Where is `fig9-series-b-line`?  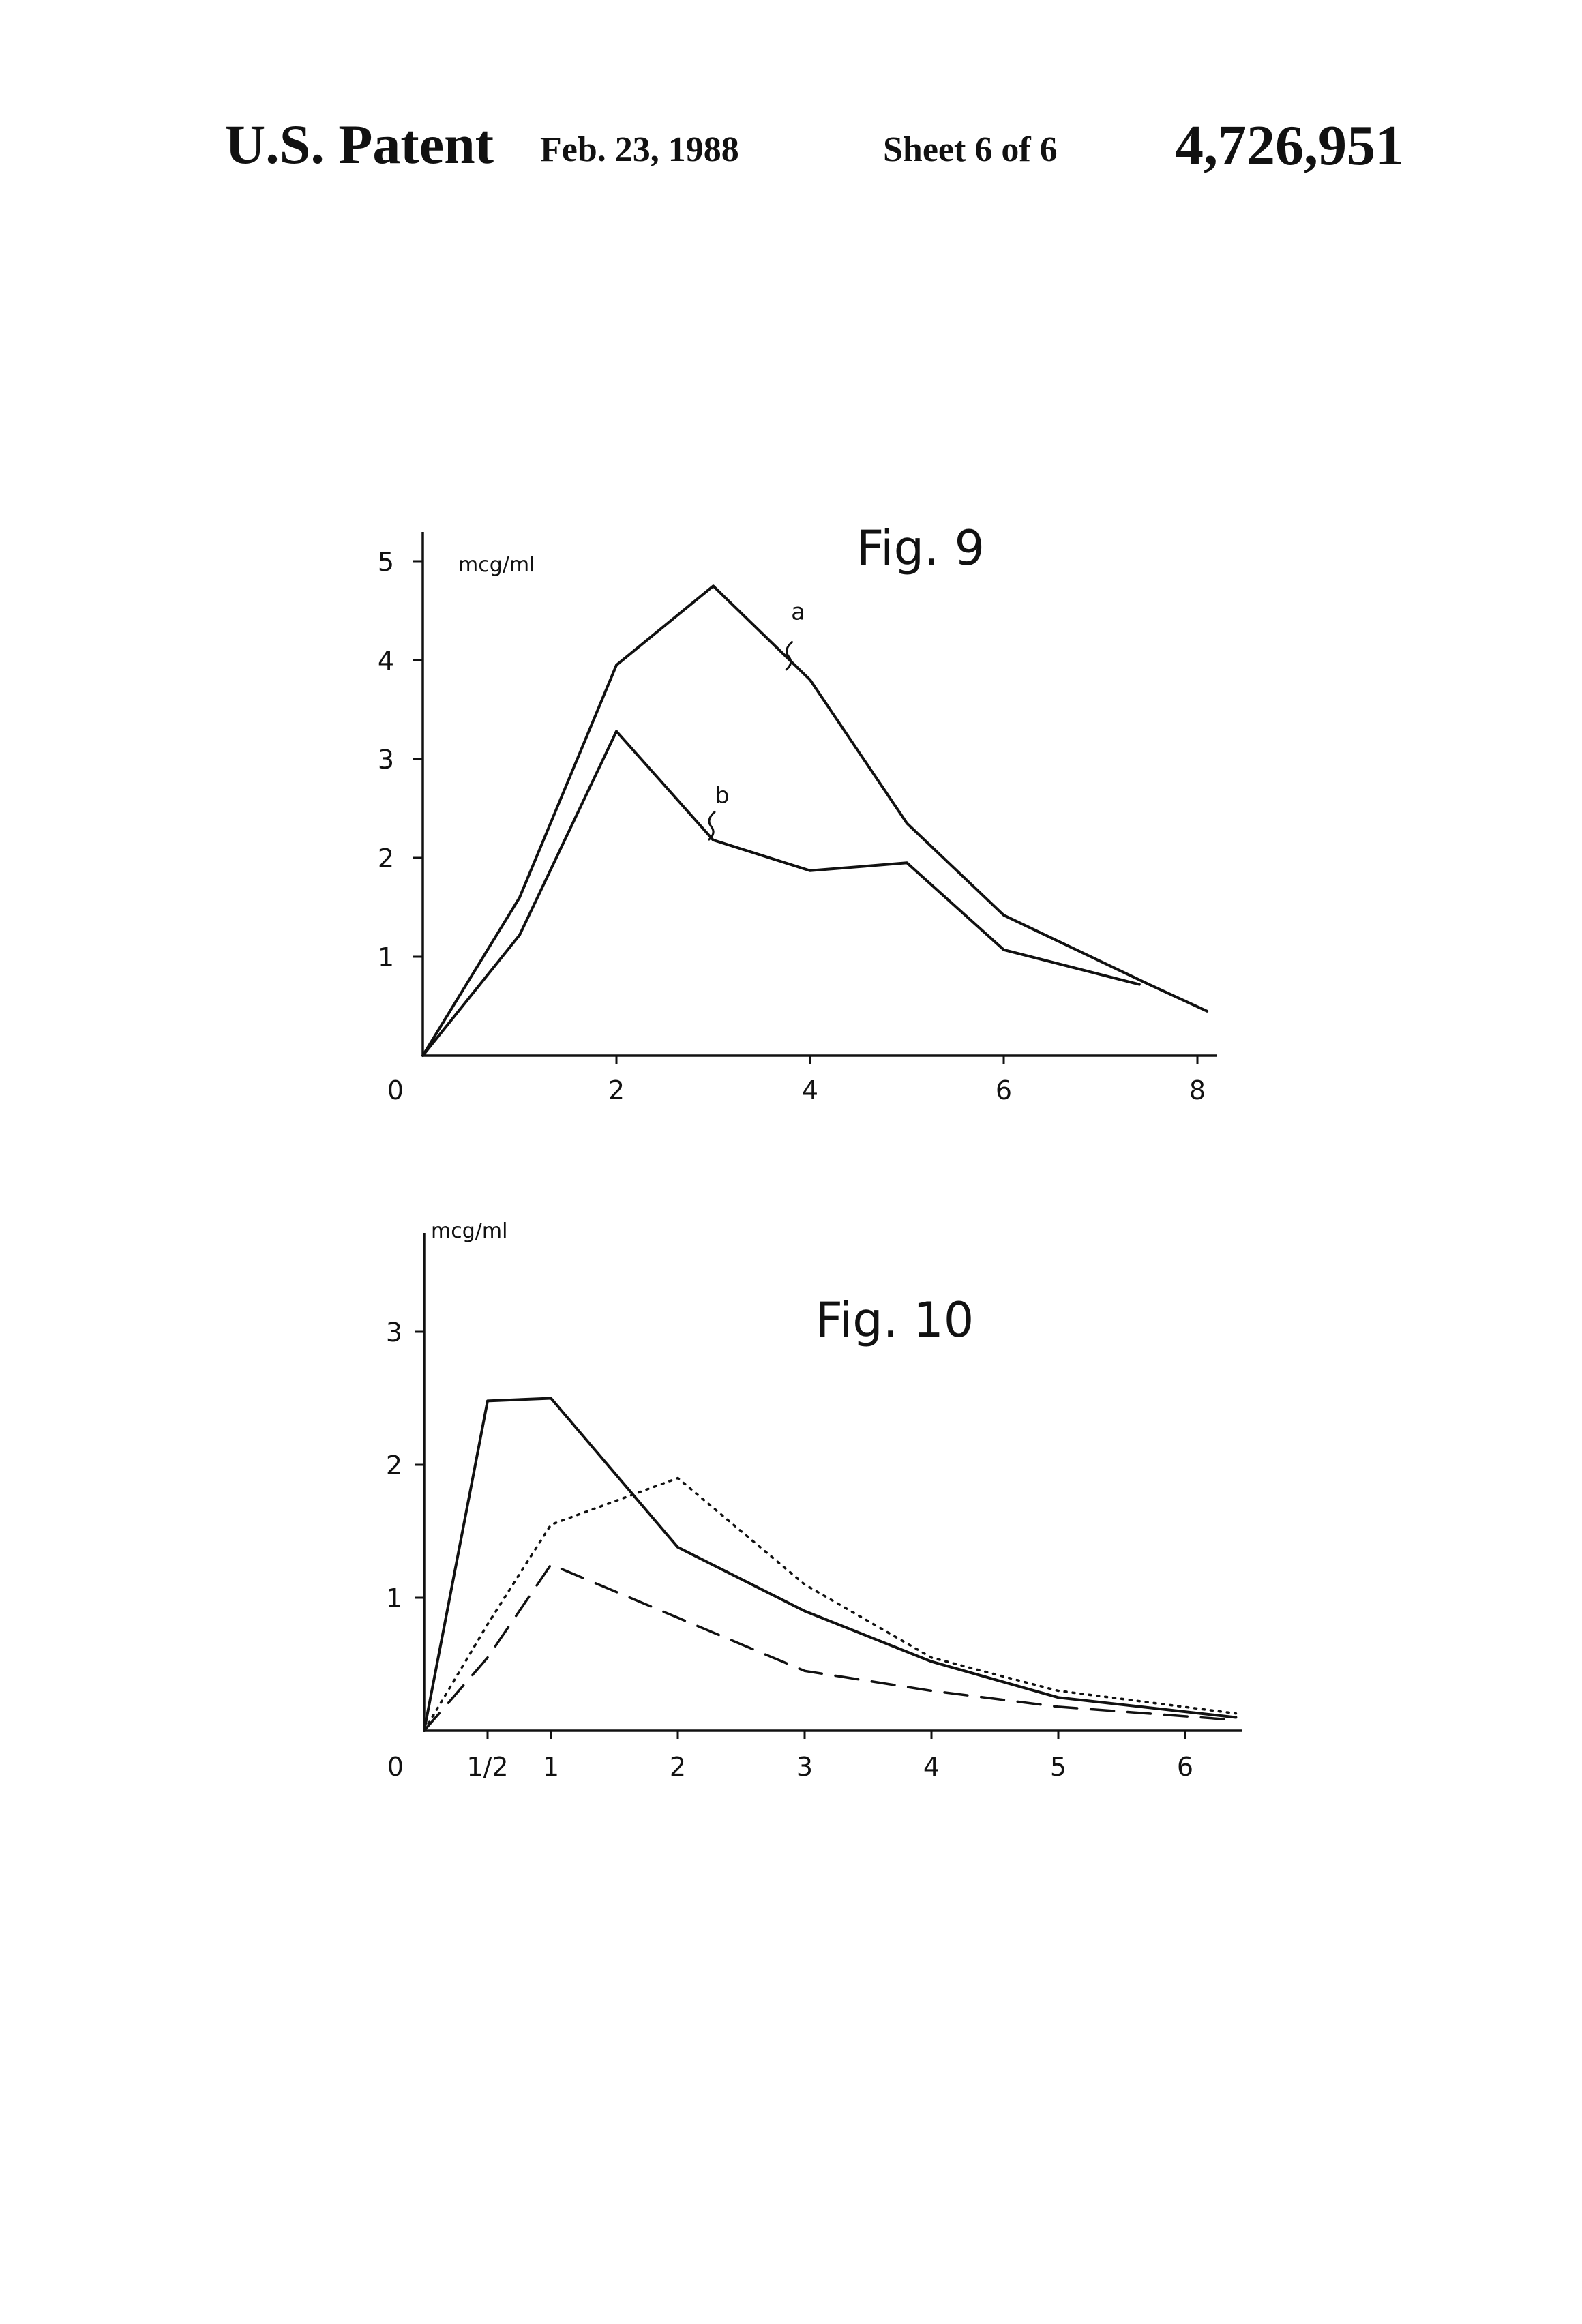 fig9-series-b-line is located at coordinates (781, 893).